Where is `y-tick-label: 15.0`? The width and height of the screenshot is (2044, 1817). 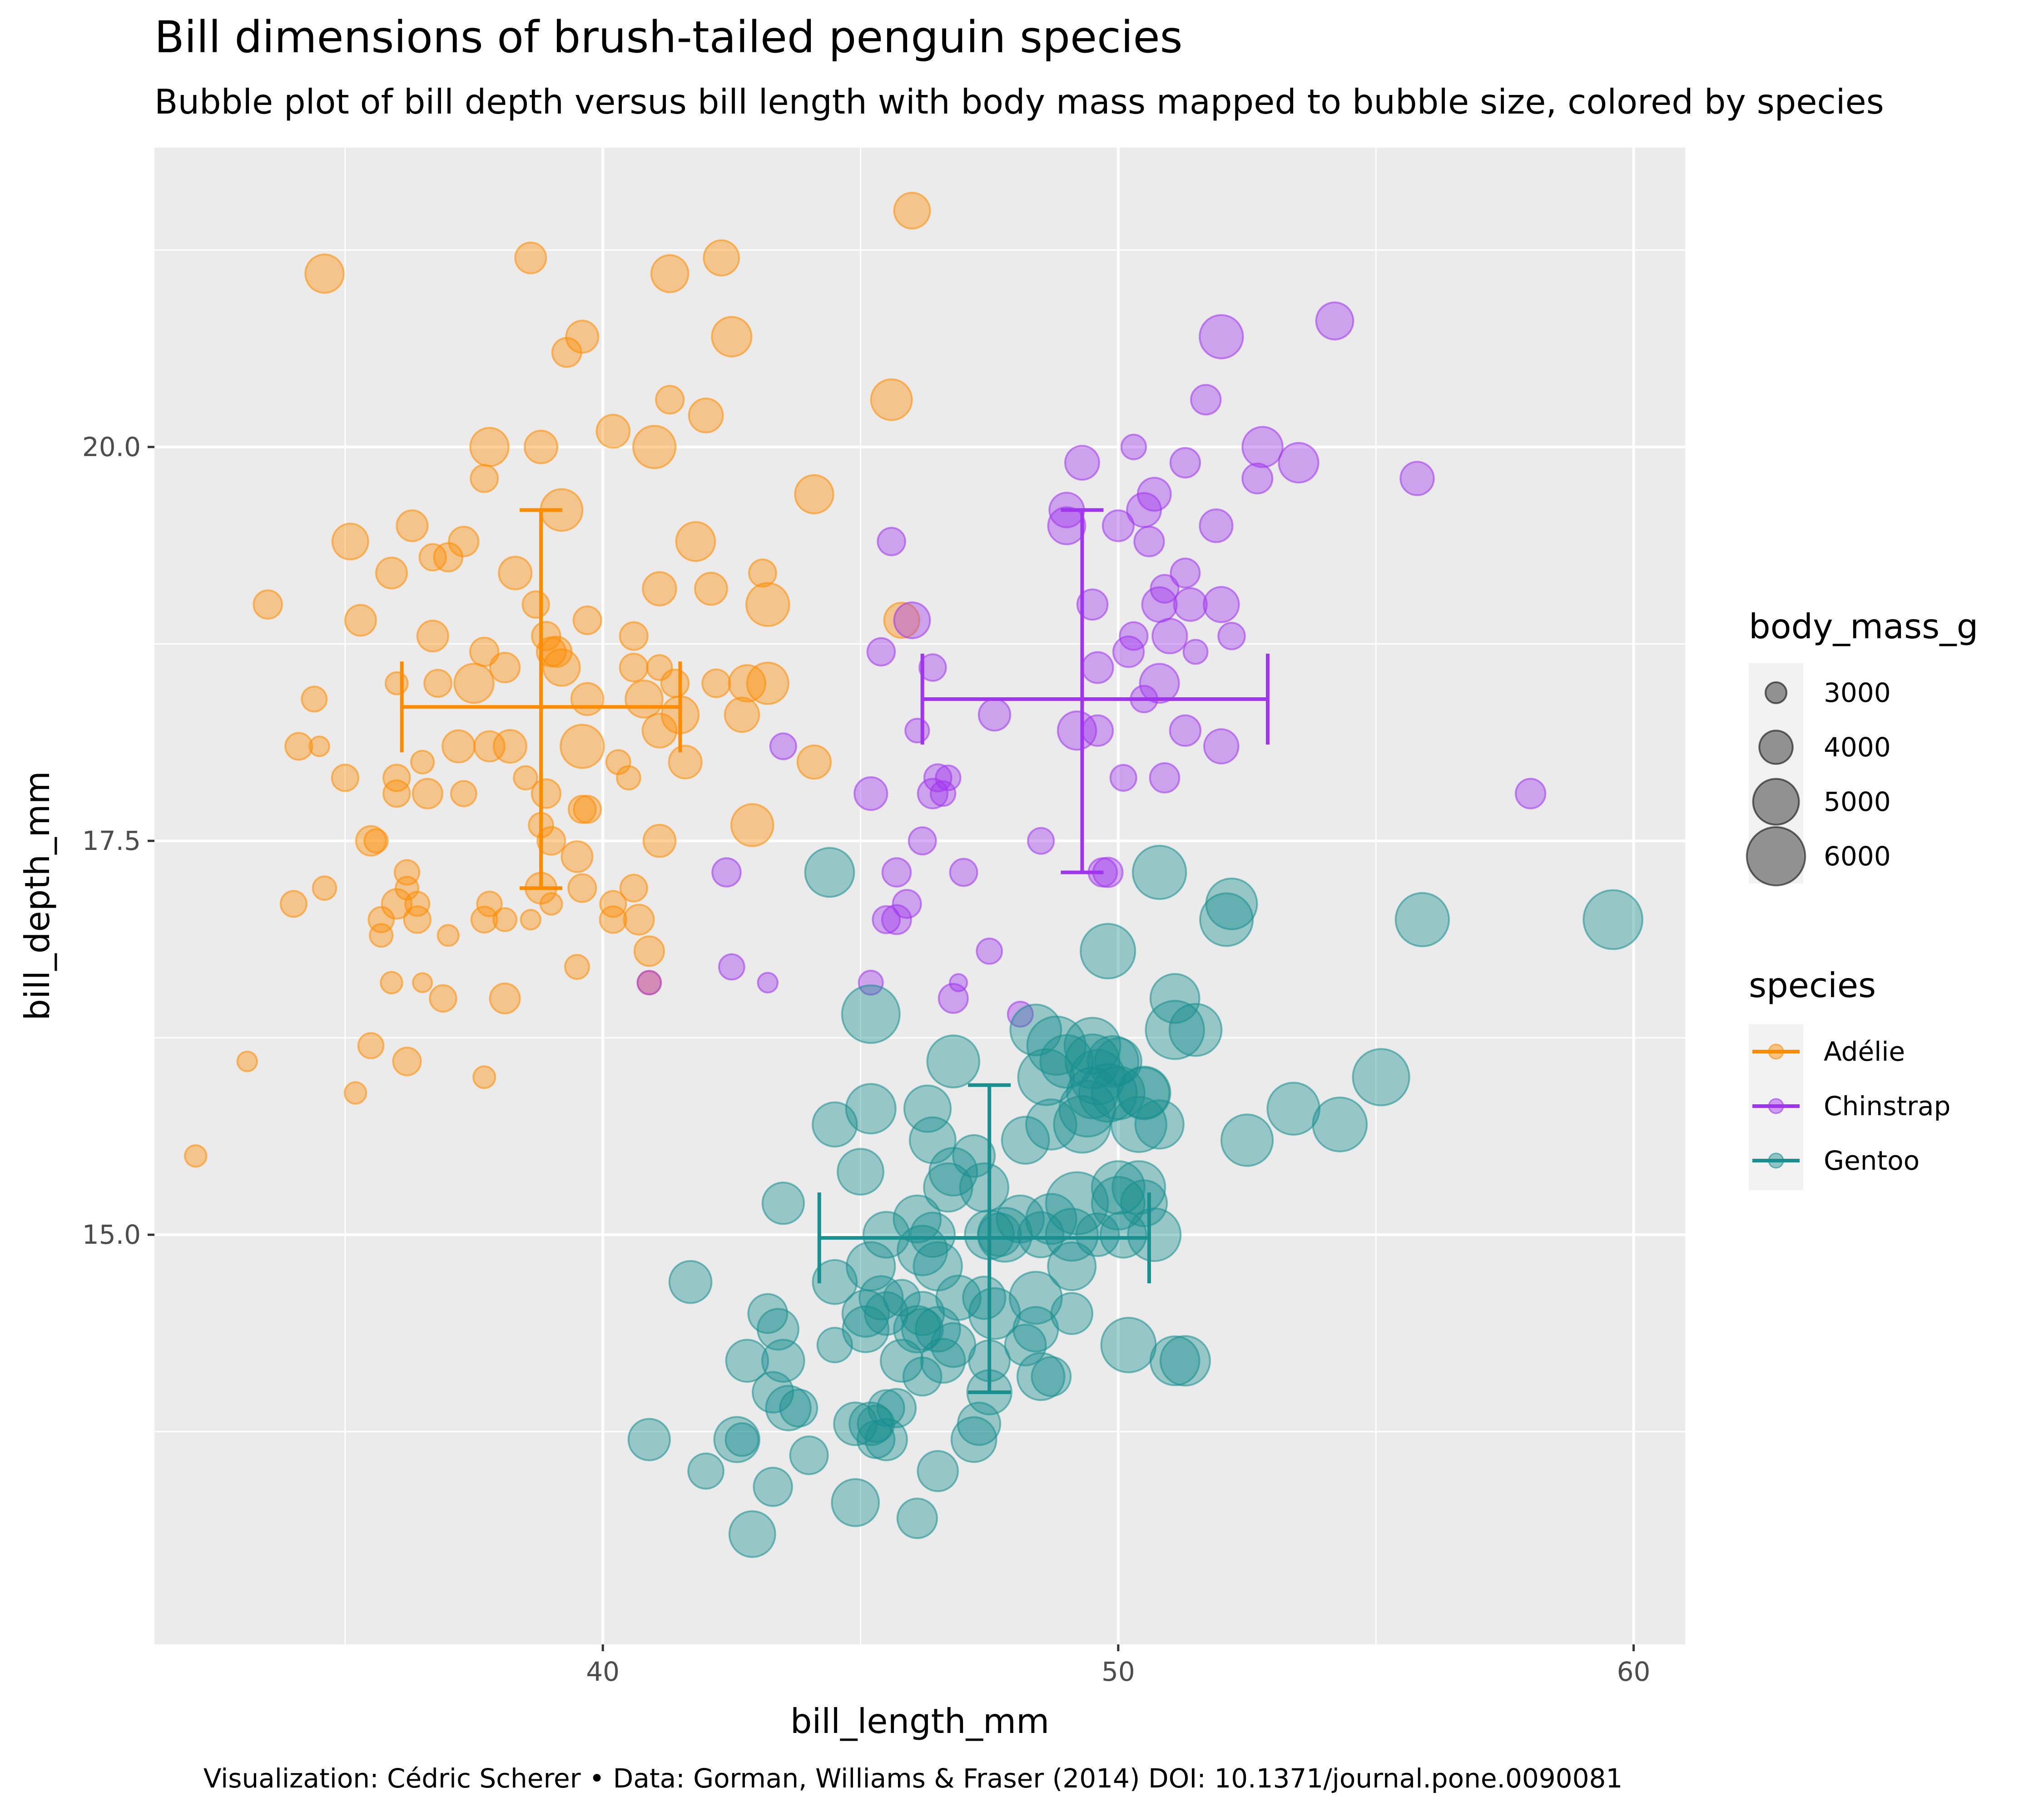 y-tick-label: 15.0 is located at coordinates (111, 1234).